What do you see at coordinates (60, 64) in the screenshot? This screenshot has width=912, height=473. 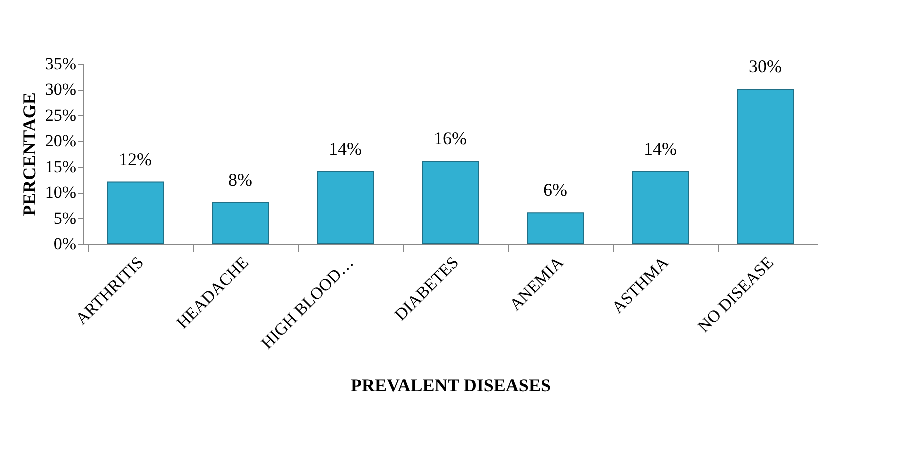 I see `y-tick-label: 35%` at bounding box center [60, 64].